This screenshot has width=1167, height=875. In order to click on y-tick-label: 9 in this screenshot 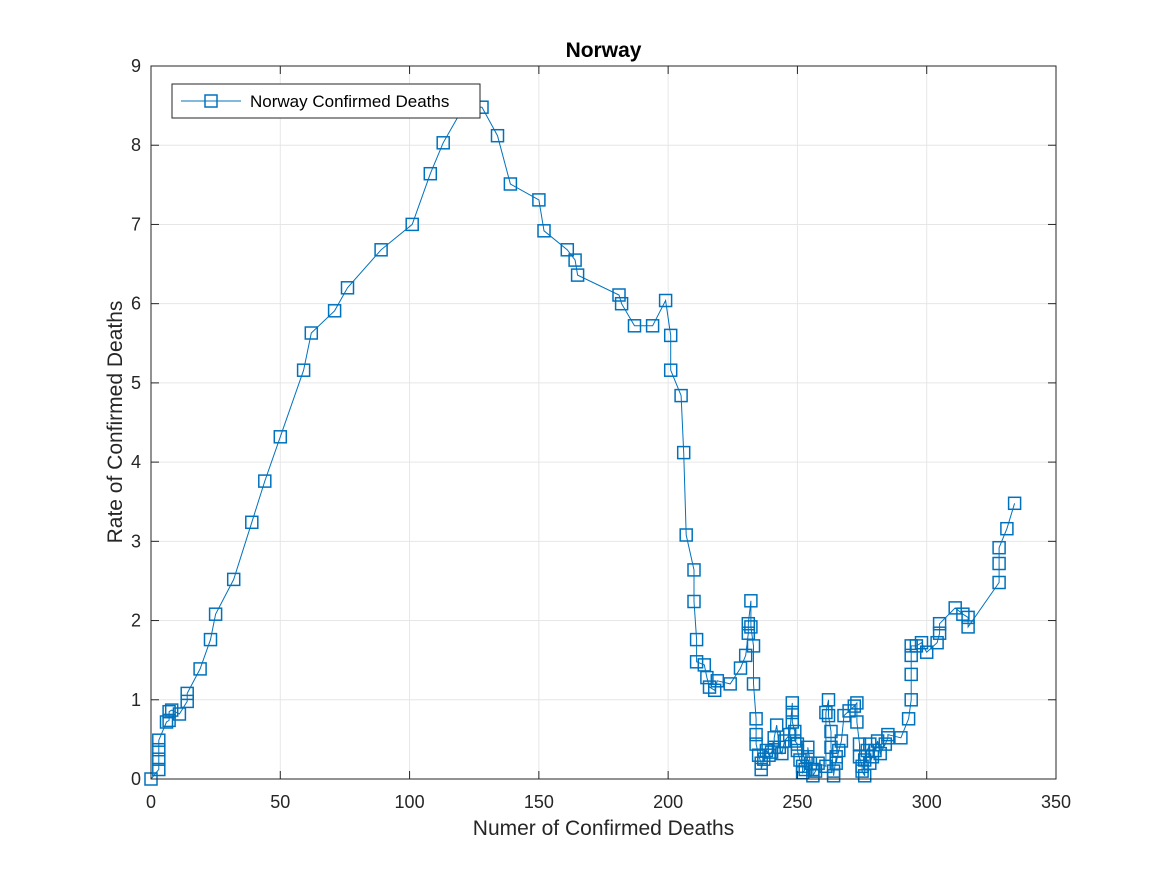, I will do `click(136, 66)`.